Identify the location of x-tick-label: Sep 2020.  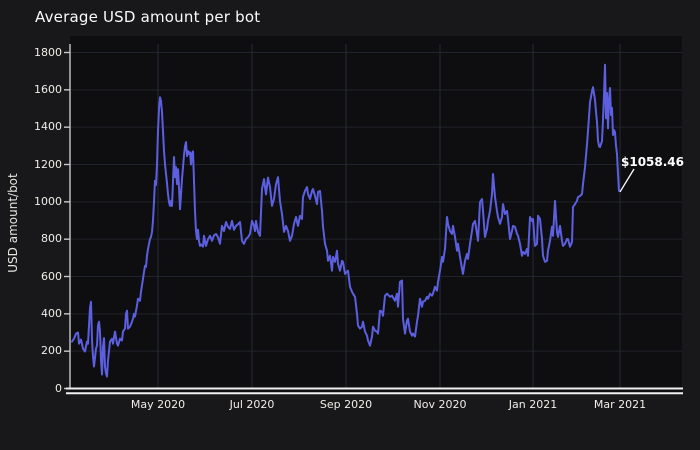
(346, 404).